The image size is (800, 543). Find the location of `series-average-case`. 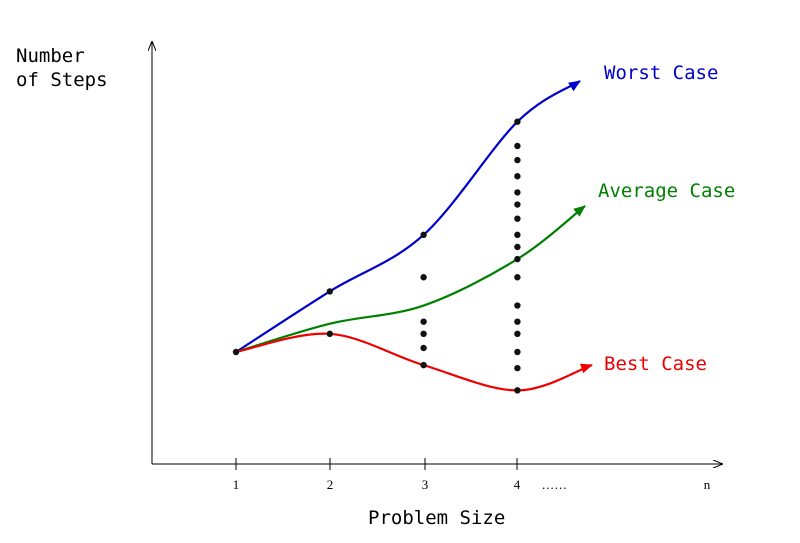

series-average-case is located at coordinates (410, 279).